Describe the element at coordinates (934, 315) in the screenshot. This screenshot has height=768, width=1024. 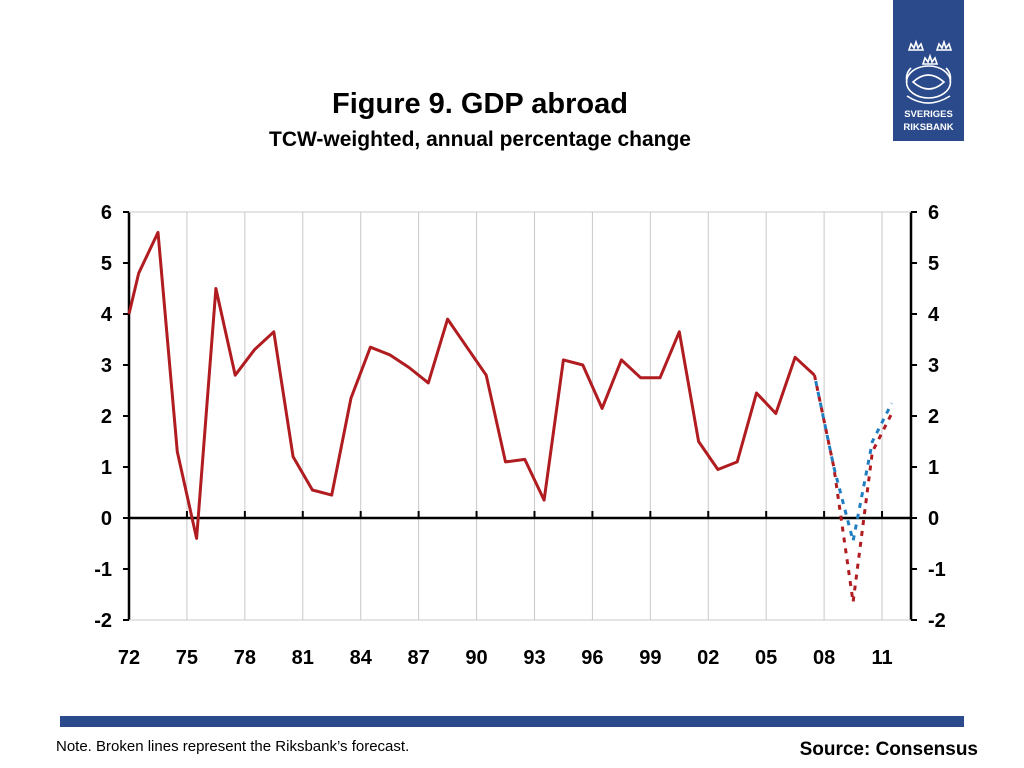
I see `y-tick-label-right: 4` at that location.